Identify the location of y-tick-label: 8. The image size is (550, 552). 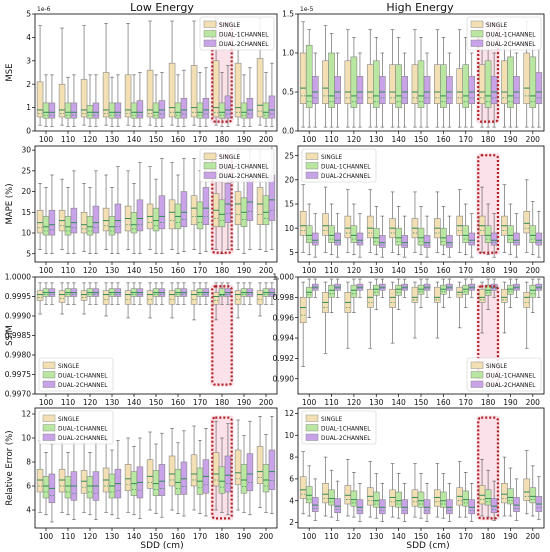
(28, 462).